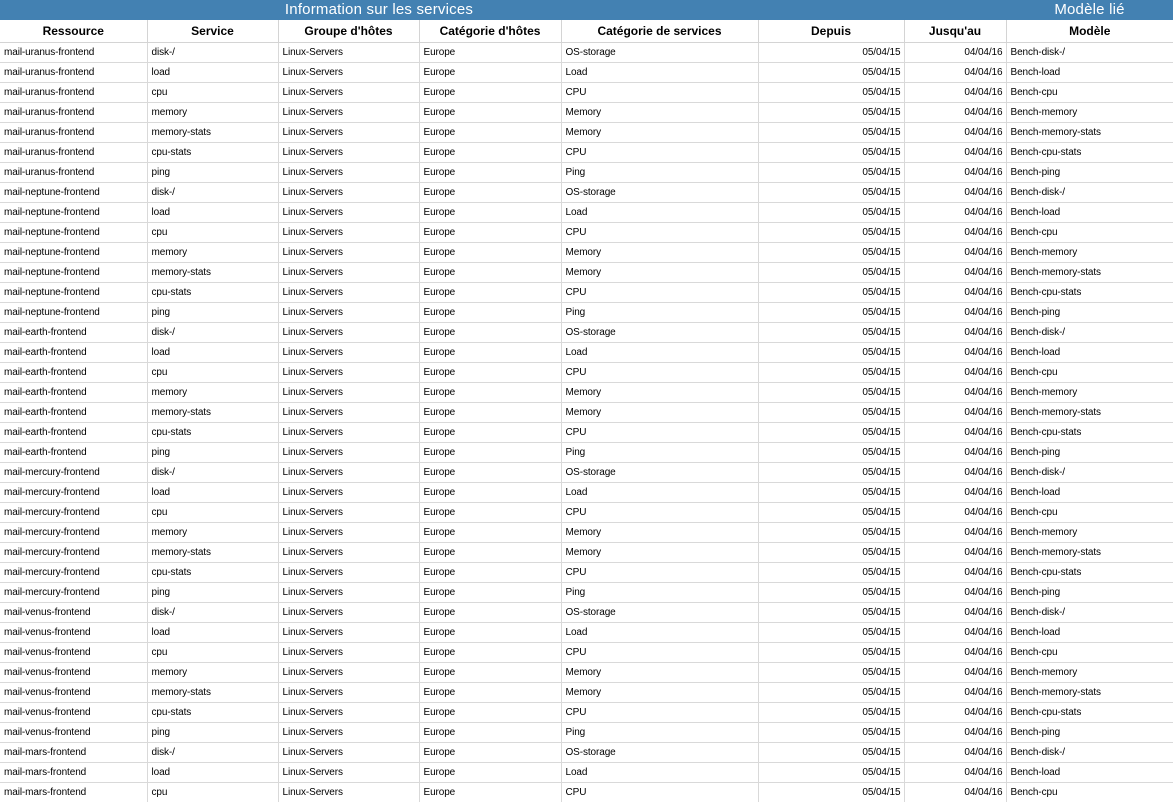  I want to click on cell-model: Bench-memory-stats, so click(1089, 272).